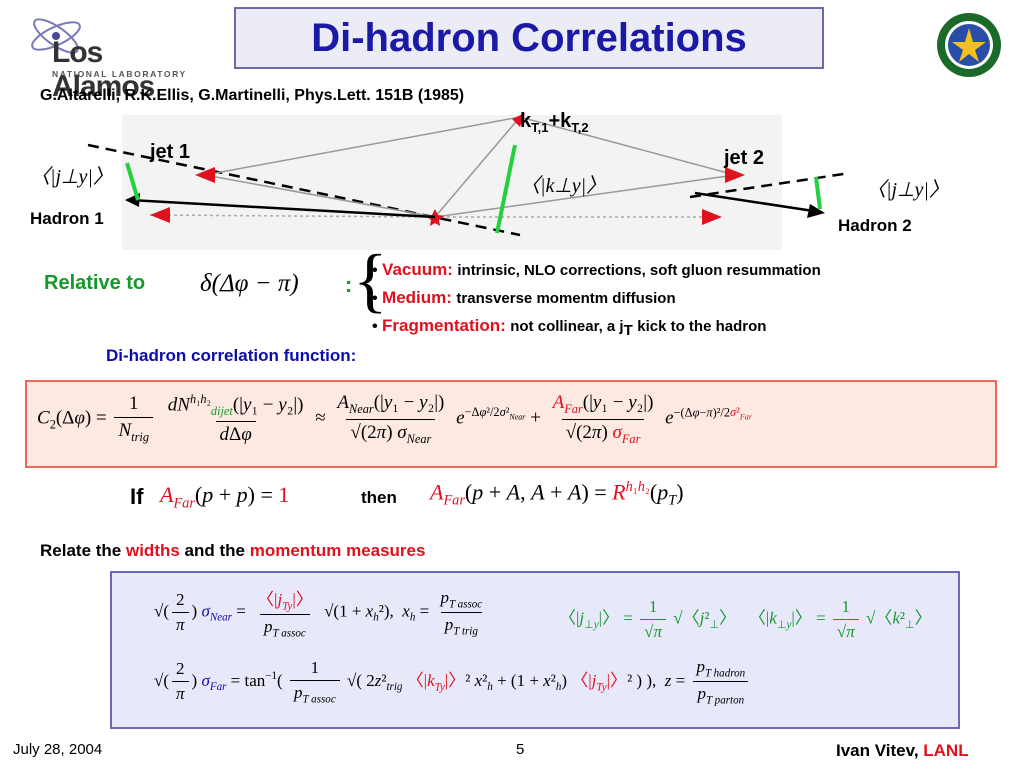 The width and height of the screenshot is (1024, 768). I want to click on j-perp-bar-left, so click(132, 181).